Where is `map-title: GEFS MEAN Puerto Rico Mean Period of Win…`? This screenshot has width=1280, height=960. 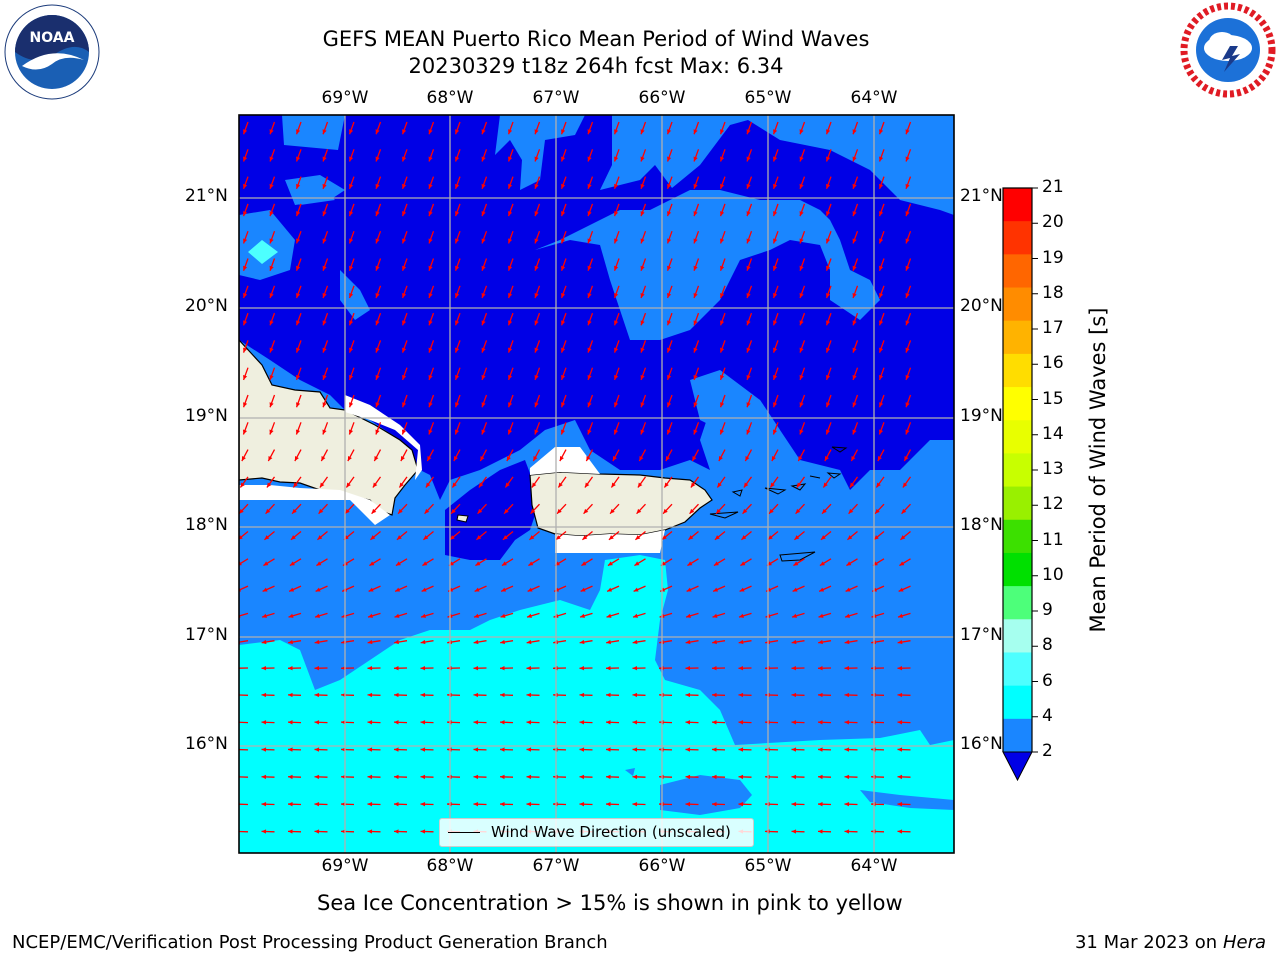
map-title: GEFS MEAN Puerto Rico Mean Period of Win… is located at coordinates (596, 39).